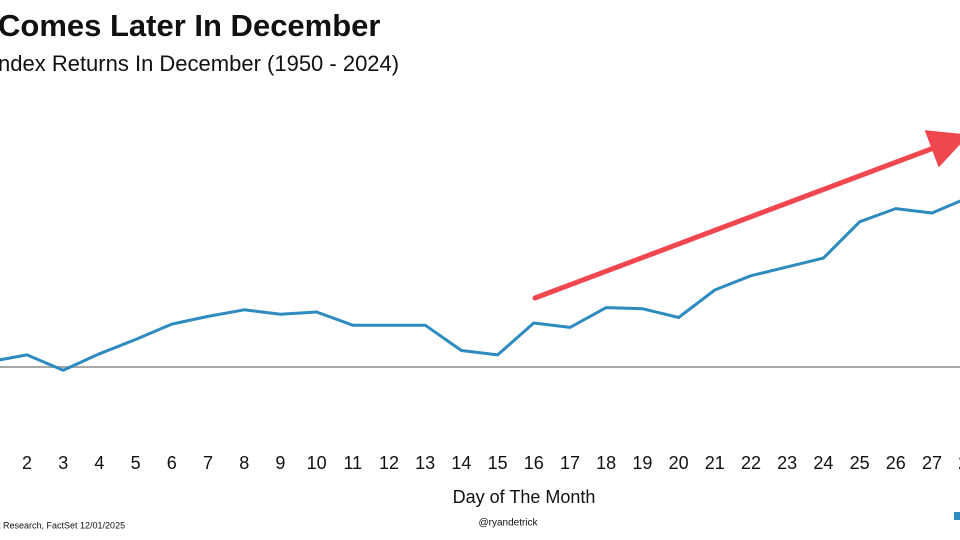  What do you see at coordinates (461, 463) in the screenshot?
I see `x-tick-label: 14` at bounding box center [461, 463].